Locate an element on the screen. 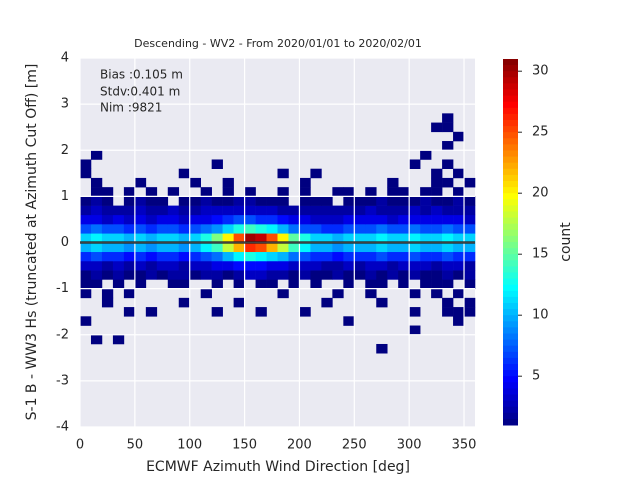  colorbar-label: count is located at coordinates (566, 242).